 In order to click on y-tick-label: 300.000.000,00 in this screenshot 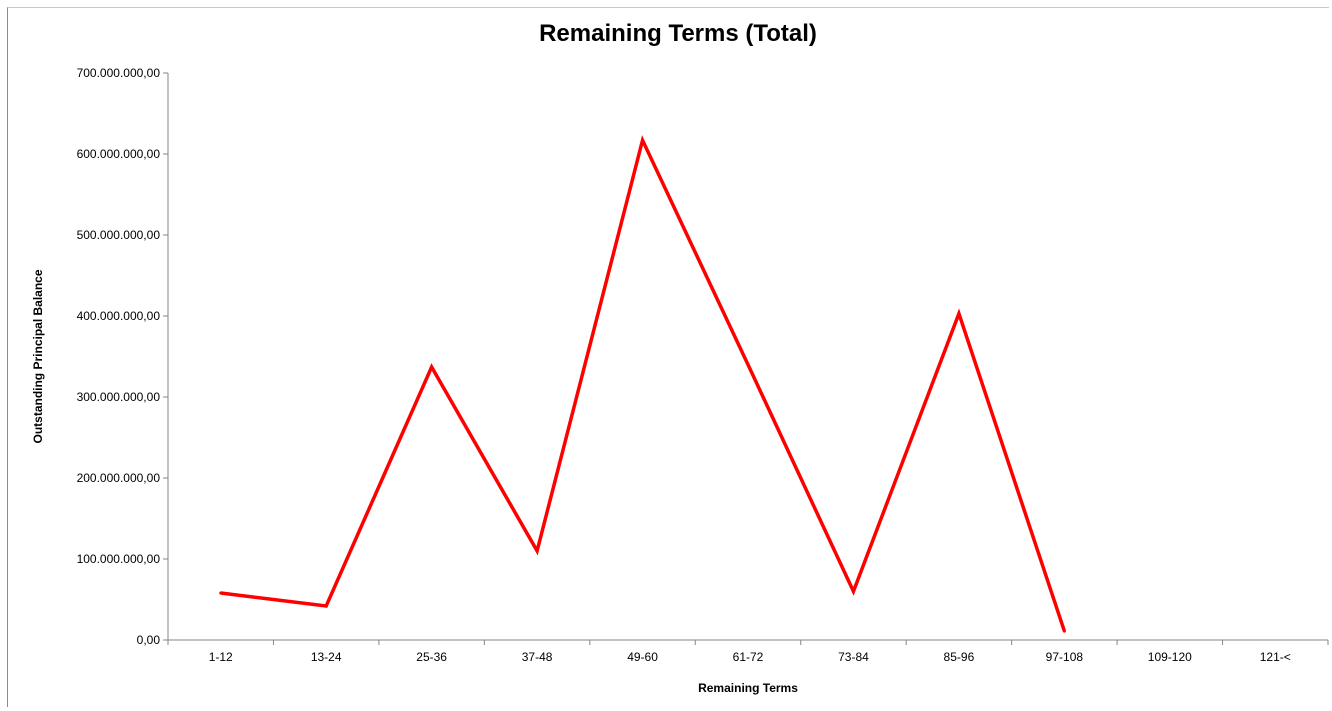, I will do `click(119, 397)`.